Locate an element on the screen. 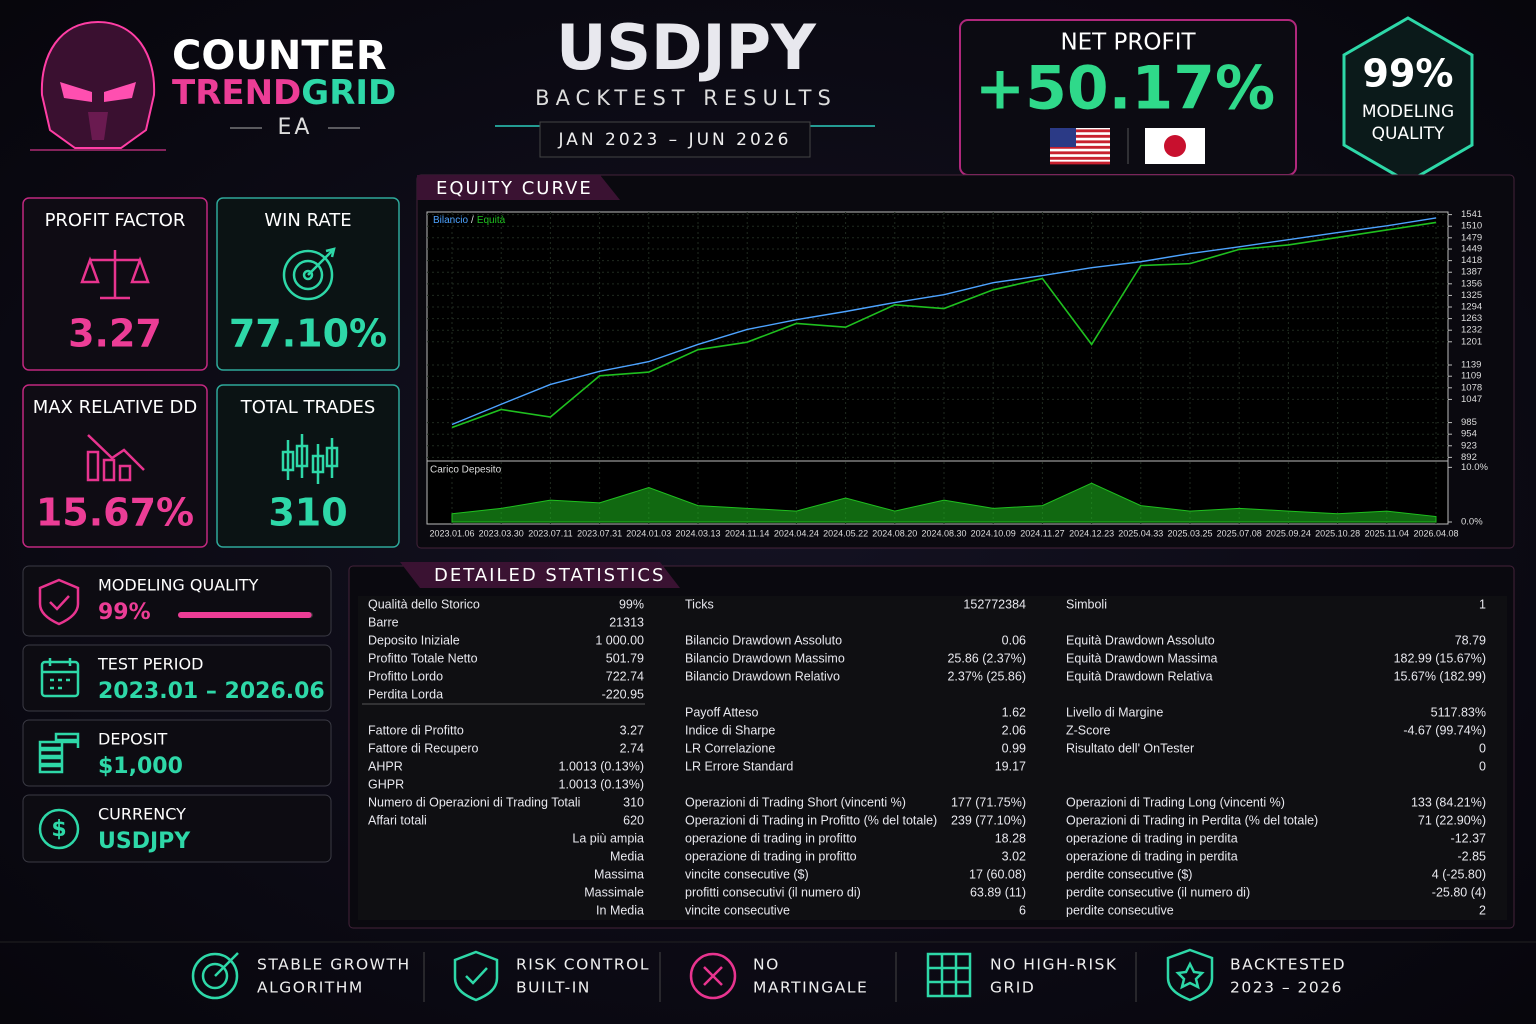  stat-value: 2.37% (25.86) is located at coordinates (986, 676).